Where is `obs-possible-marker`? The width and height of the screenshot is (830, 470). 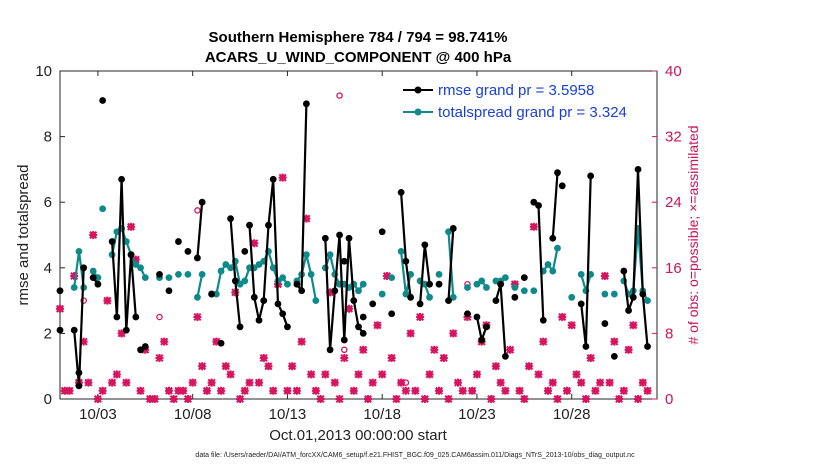 obs-possible-marker is located at coordinates (339, 95).